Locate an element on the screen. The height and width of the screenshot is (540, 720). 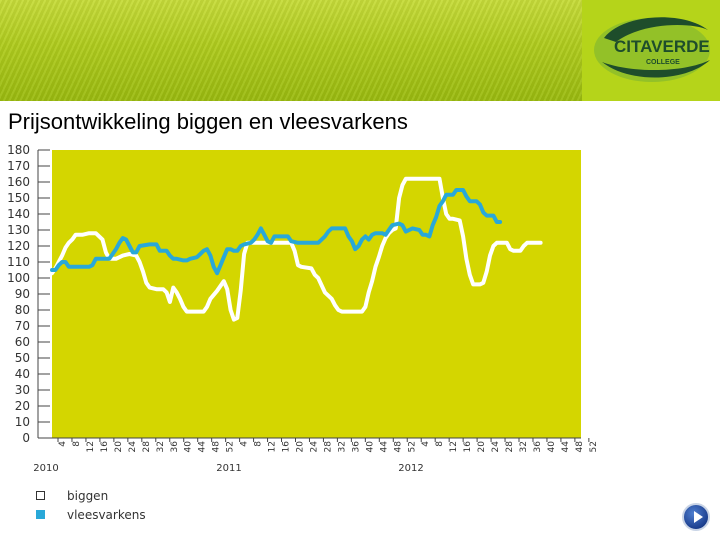
legend-swatch-biggen is located at coordinates (40, 495).